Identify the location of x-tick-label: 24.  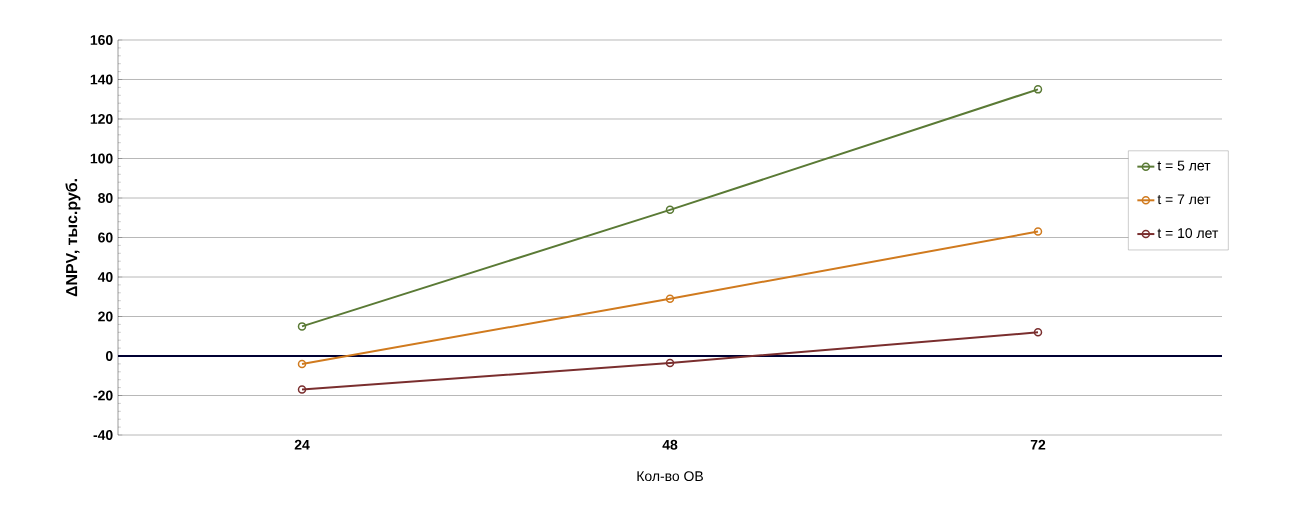
(302, 444).